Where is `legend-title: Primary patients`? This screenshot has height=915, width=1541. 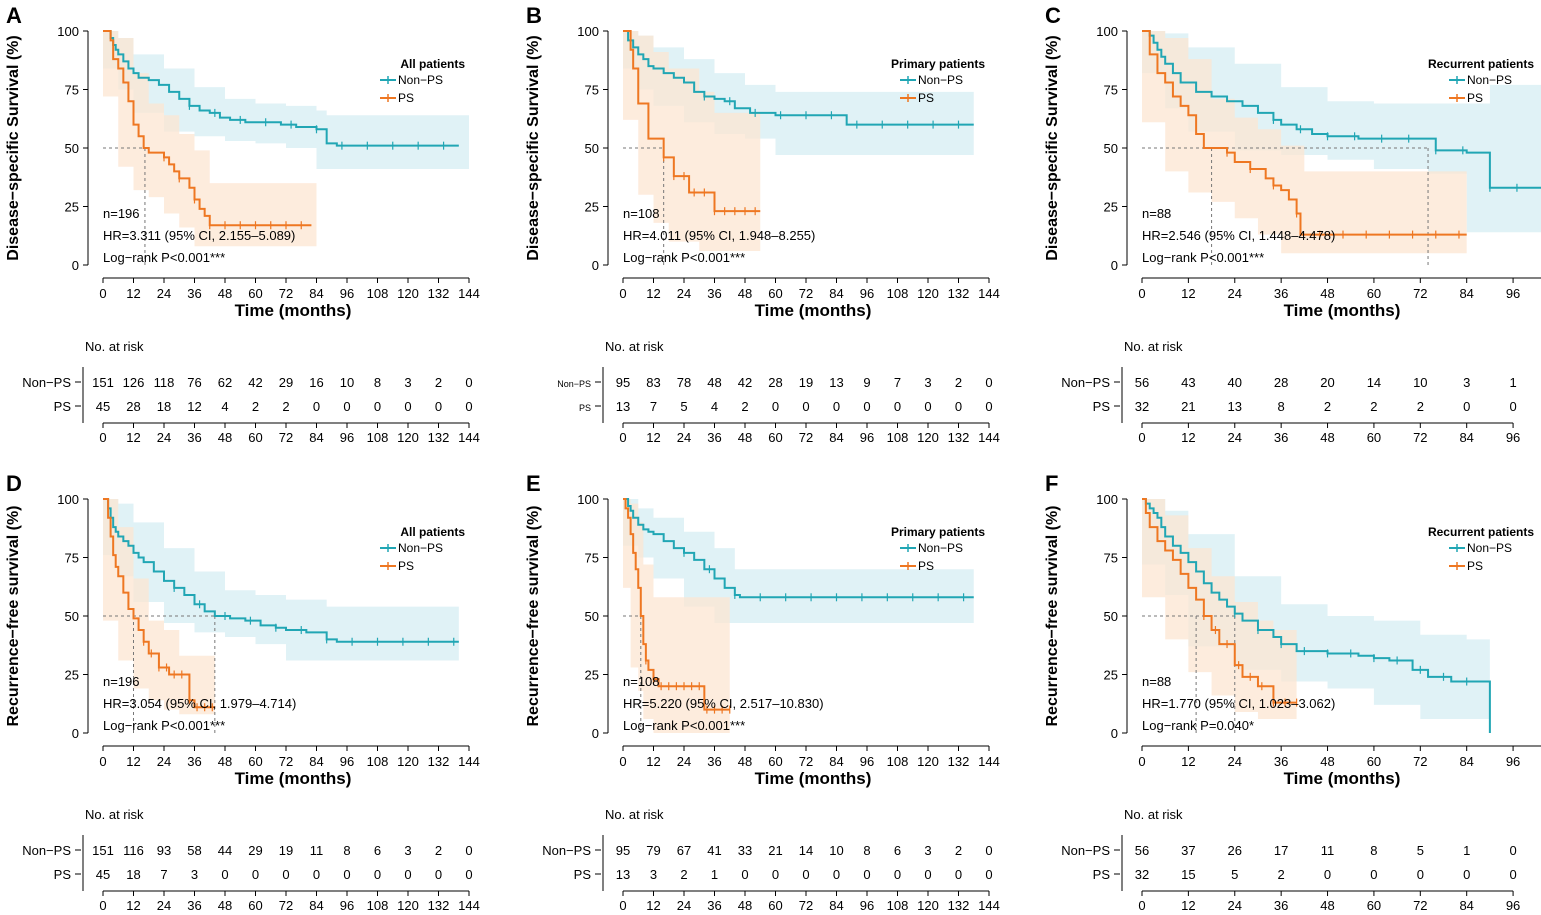
legend-title: Primary patients is located at coordinates (938, 532).